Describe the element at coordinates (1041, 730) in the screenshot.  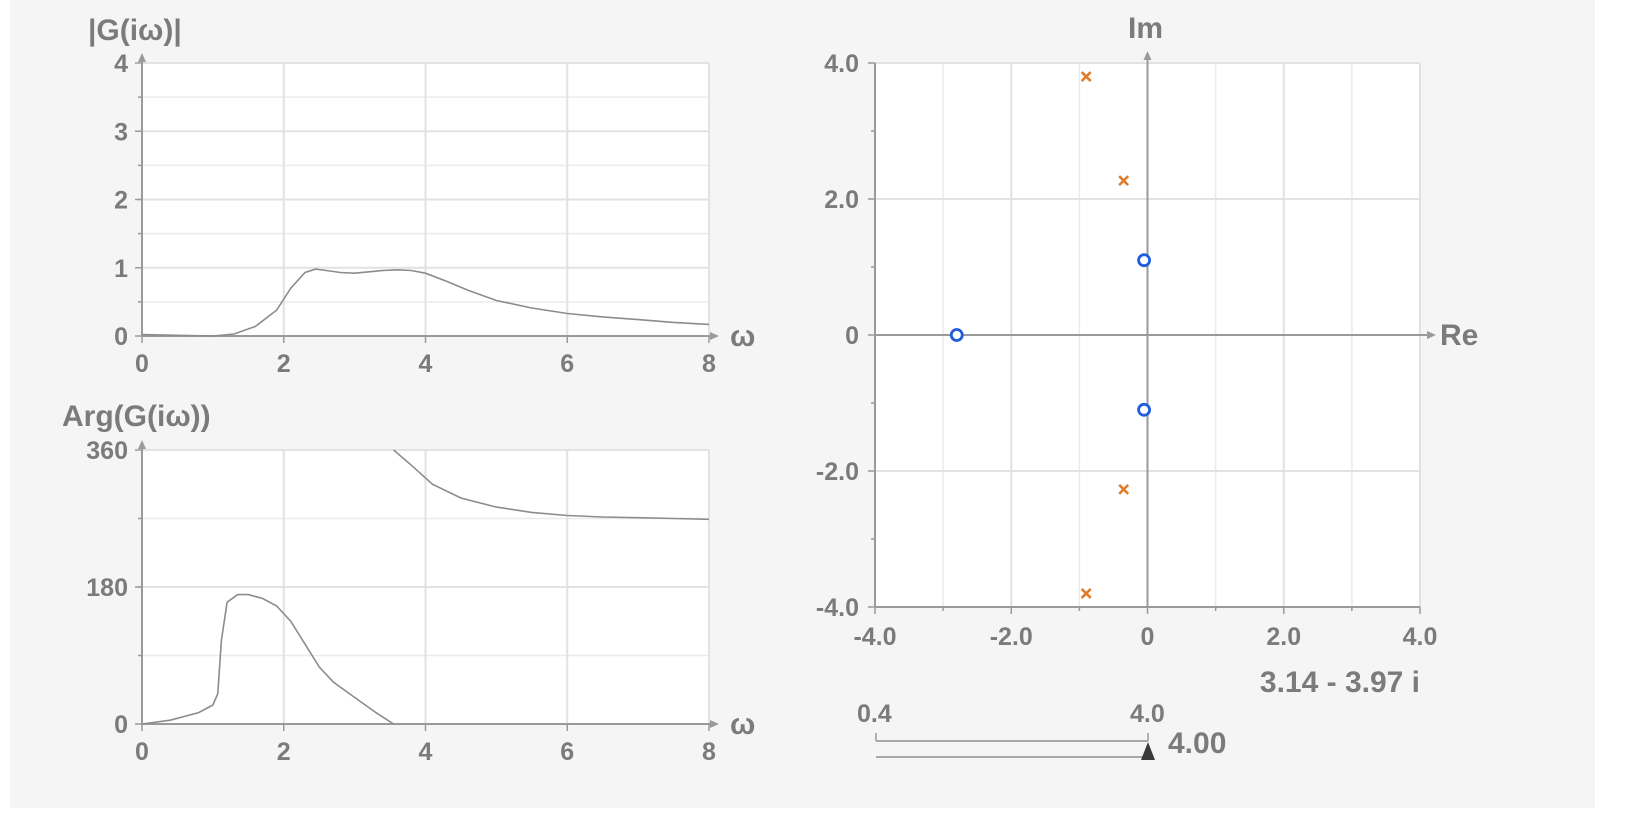
I see `slider-control: 0.4 4.0 4.00` at that location.